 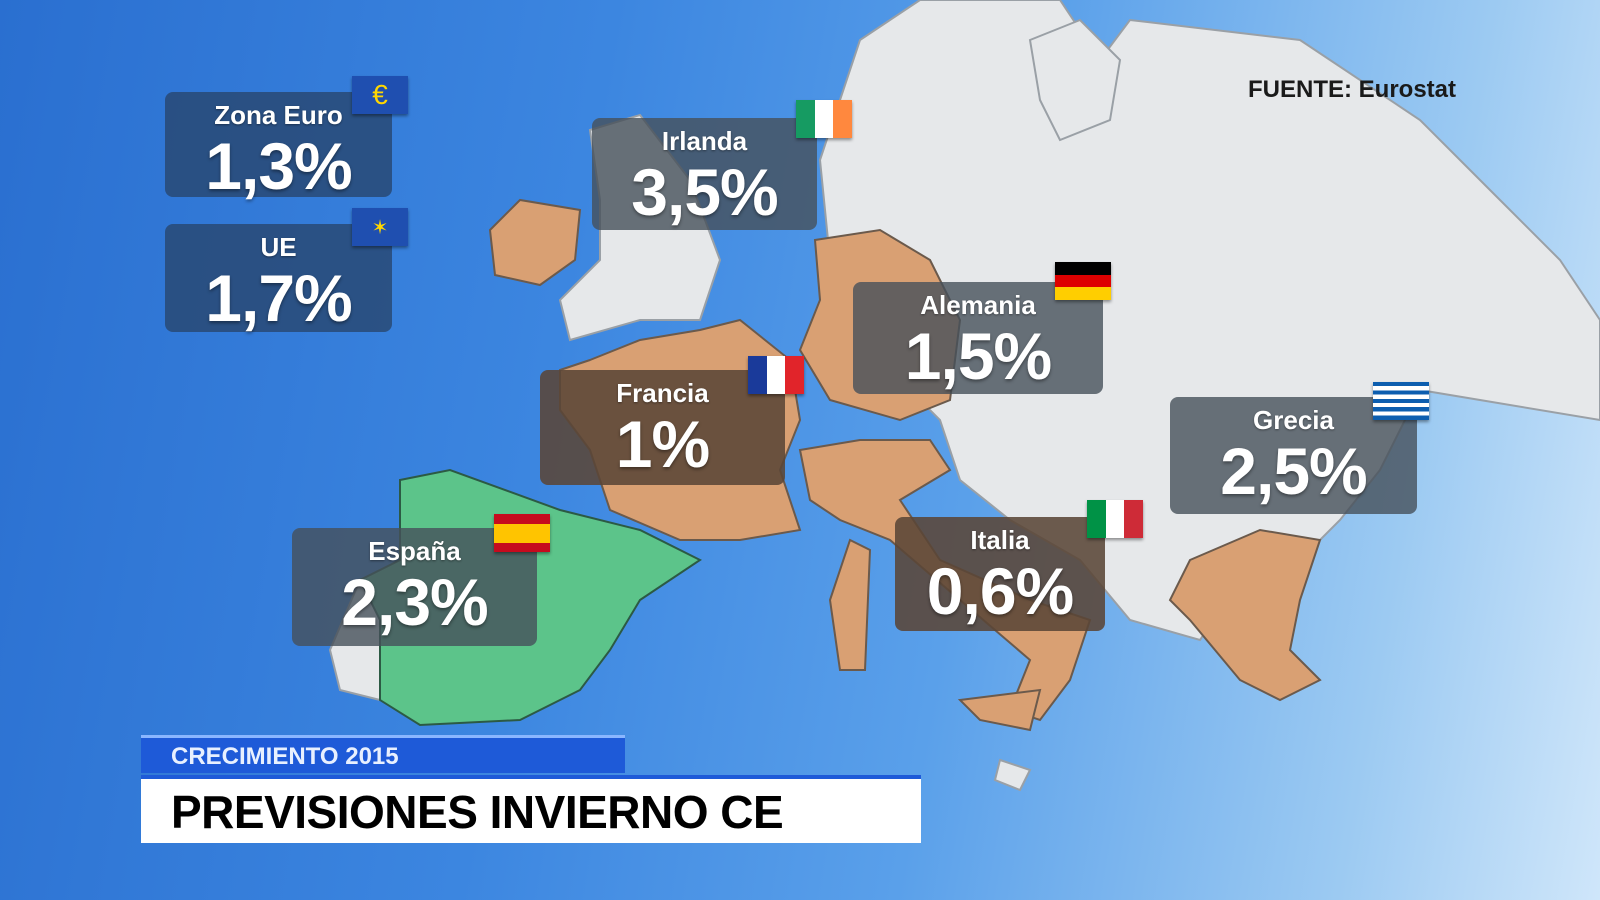 What do you see at coordinates (662, 427) in the screenshot?
I see `label-francia: Francia 1%` at bounding box center [662, 427].